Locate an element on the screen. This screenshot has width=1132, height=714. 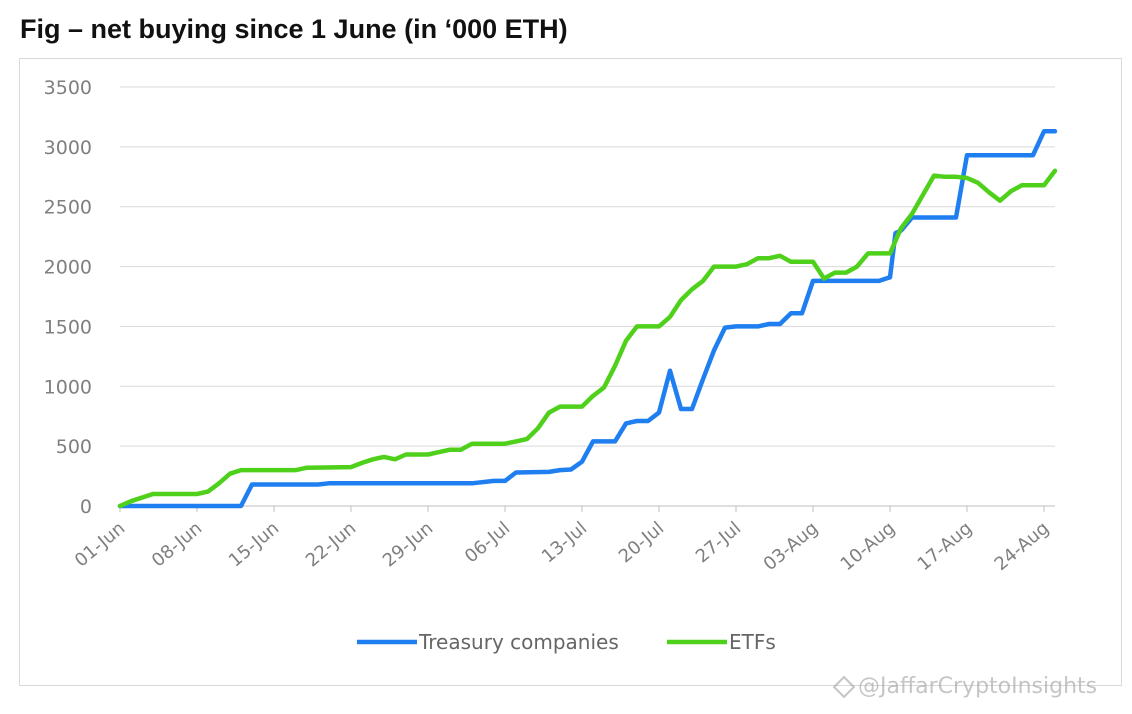
x-tick-label: 06-Jul is located at coordinates (487, 543).